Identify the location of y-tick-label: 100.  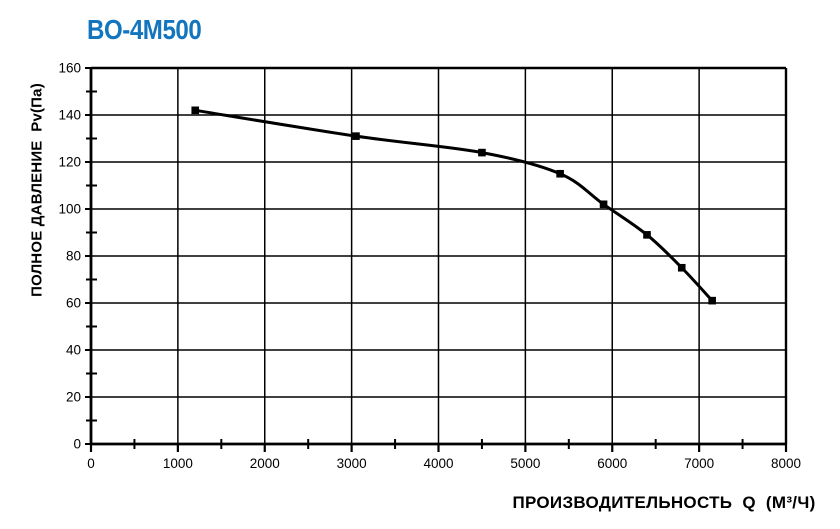
(69, 209).